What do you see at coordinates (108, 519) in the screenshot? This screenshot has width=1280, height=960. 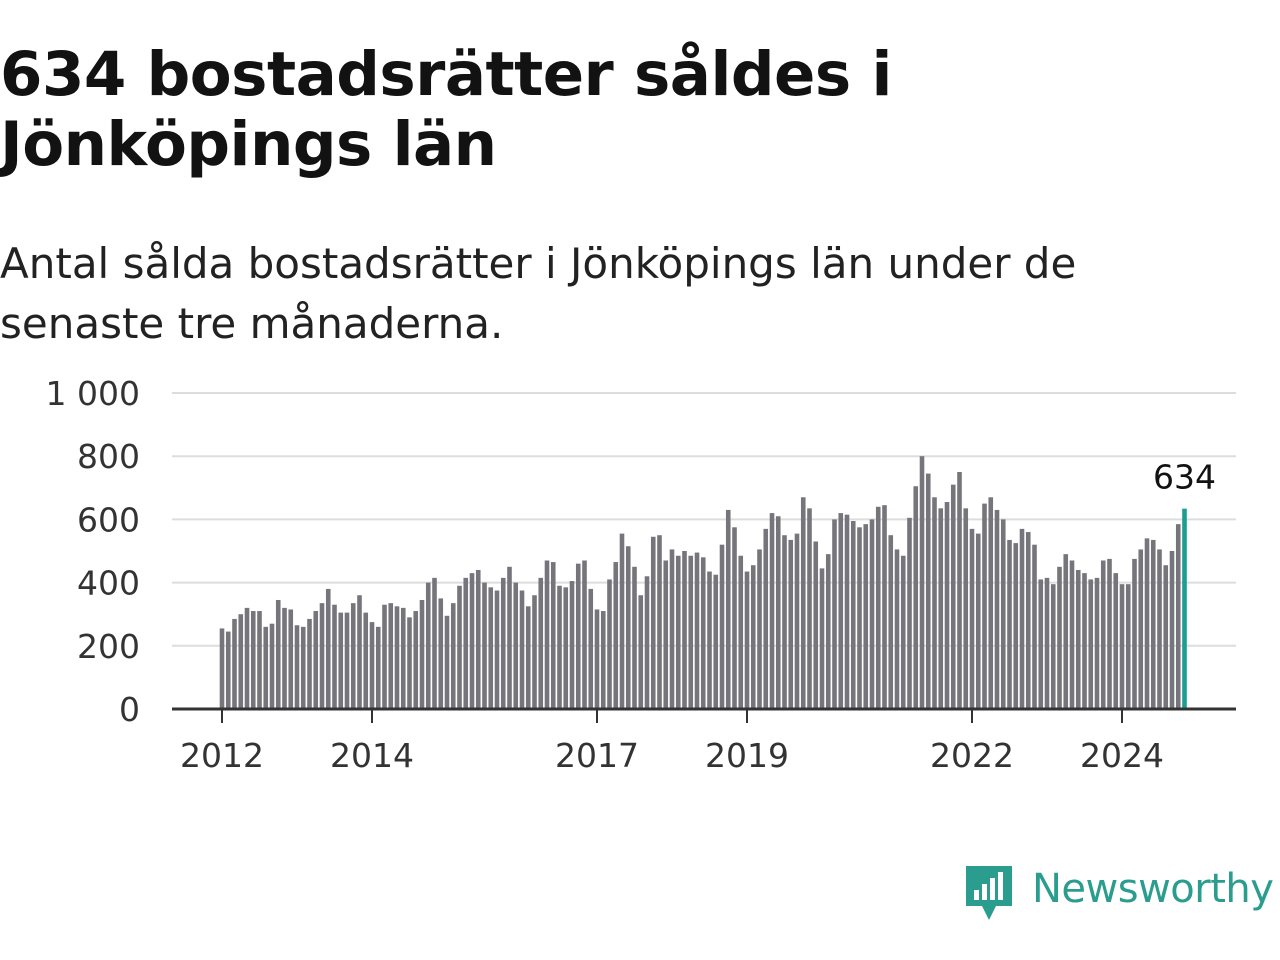 I see `y-tick-label: 600` at bounding box center [108, 519].